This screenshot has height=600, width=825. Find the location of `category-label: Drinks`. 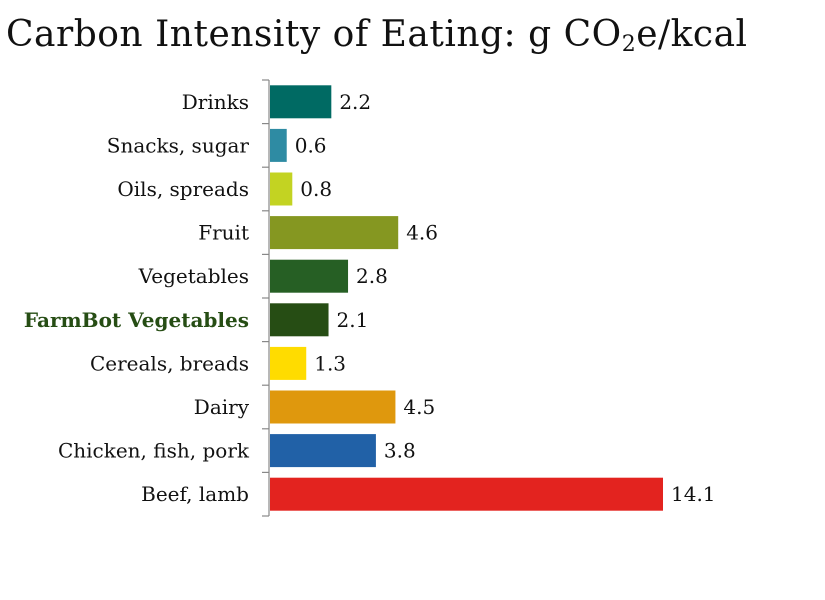

category-label: Drinks is located at coordinates (215, 102).